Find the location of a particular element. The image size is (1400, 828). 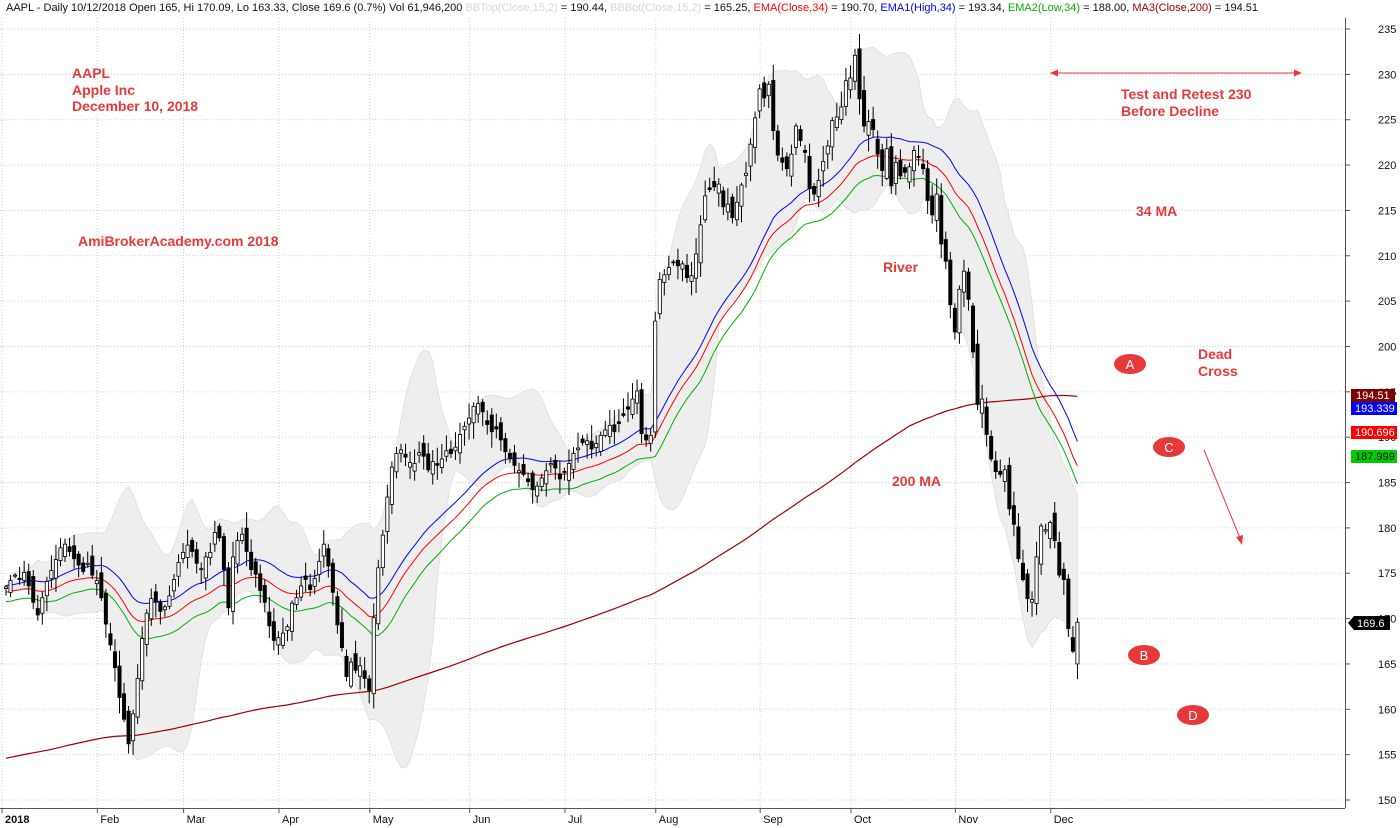

y-tick-label: 205 is located at coordinates (1387, 302).